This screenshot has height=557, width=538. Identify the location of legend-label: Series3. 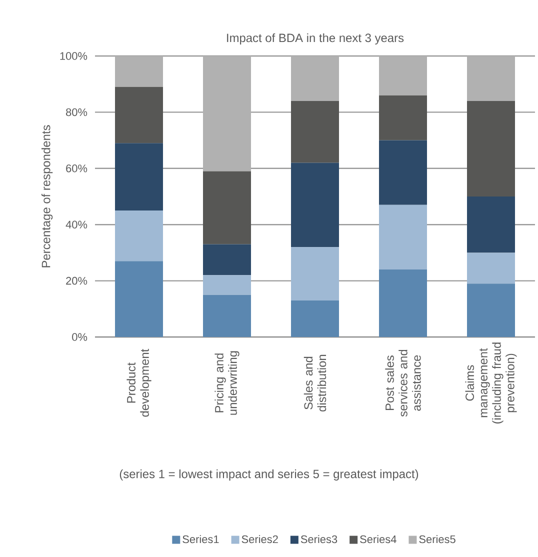
(319, 539).